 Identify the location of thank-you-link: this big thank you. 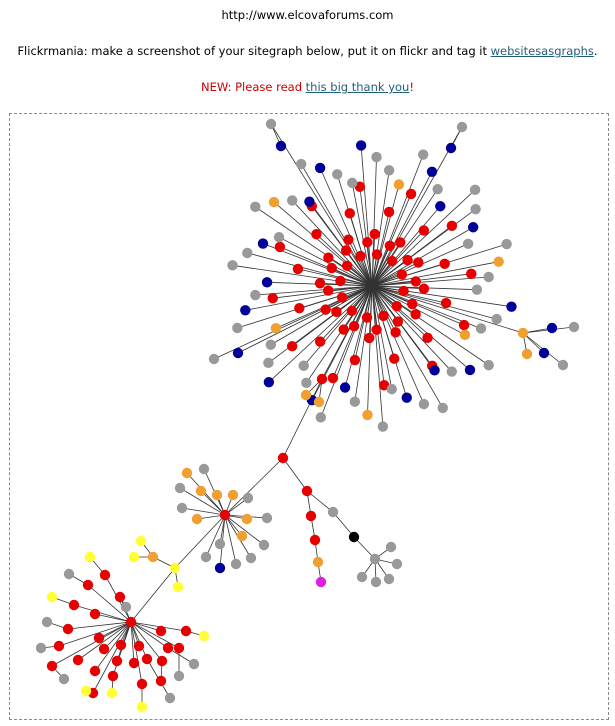
(357, 87).